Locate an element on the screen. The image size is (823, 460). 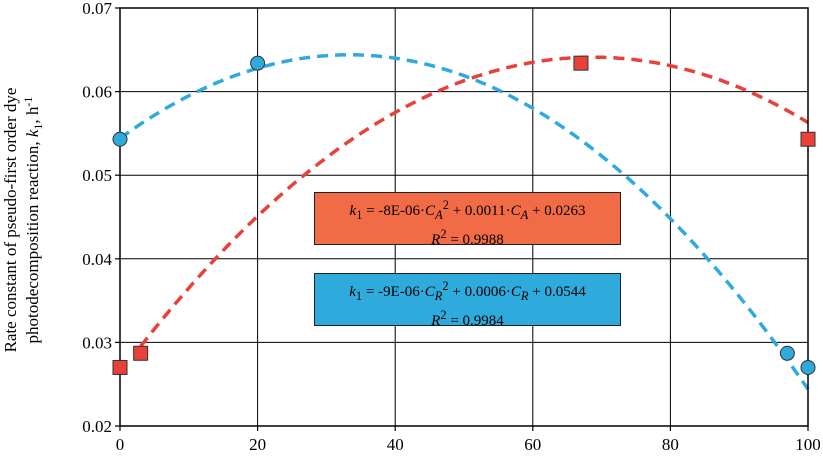
x-tick-label-3: 60 is located at coordinates (532, 444).